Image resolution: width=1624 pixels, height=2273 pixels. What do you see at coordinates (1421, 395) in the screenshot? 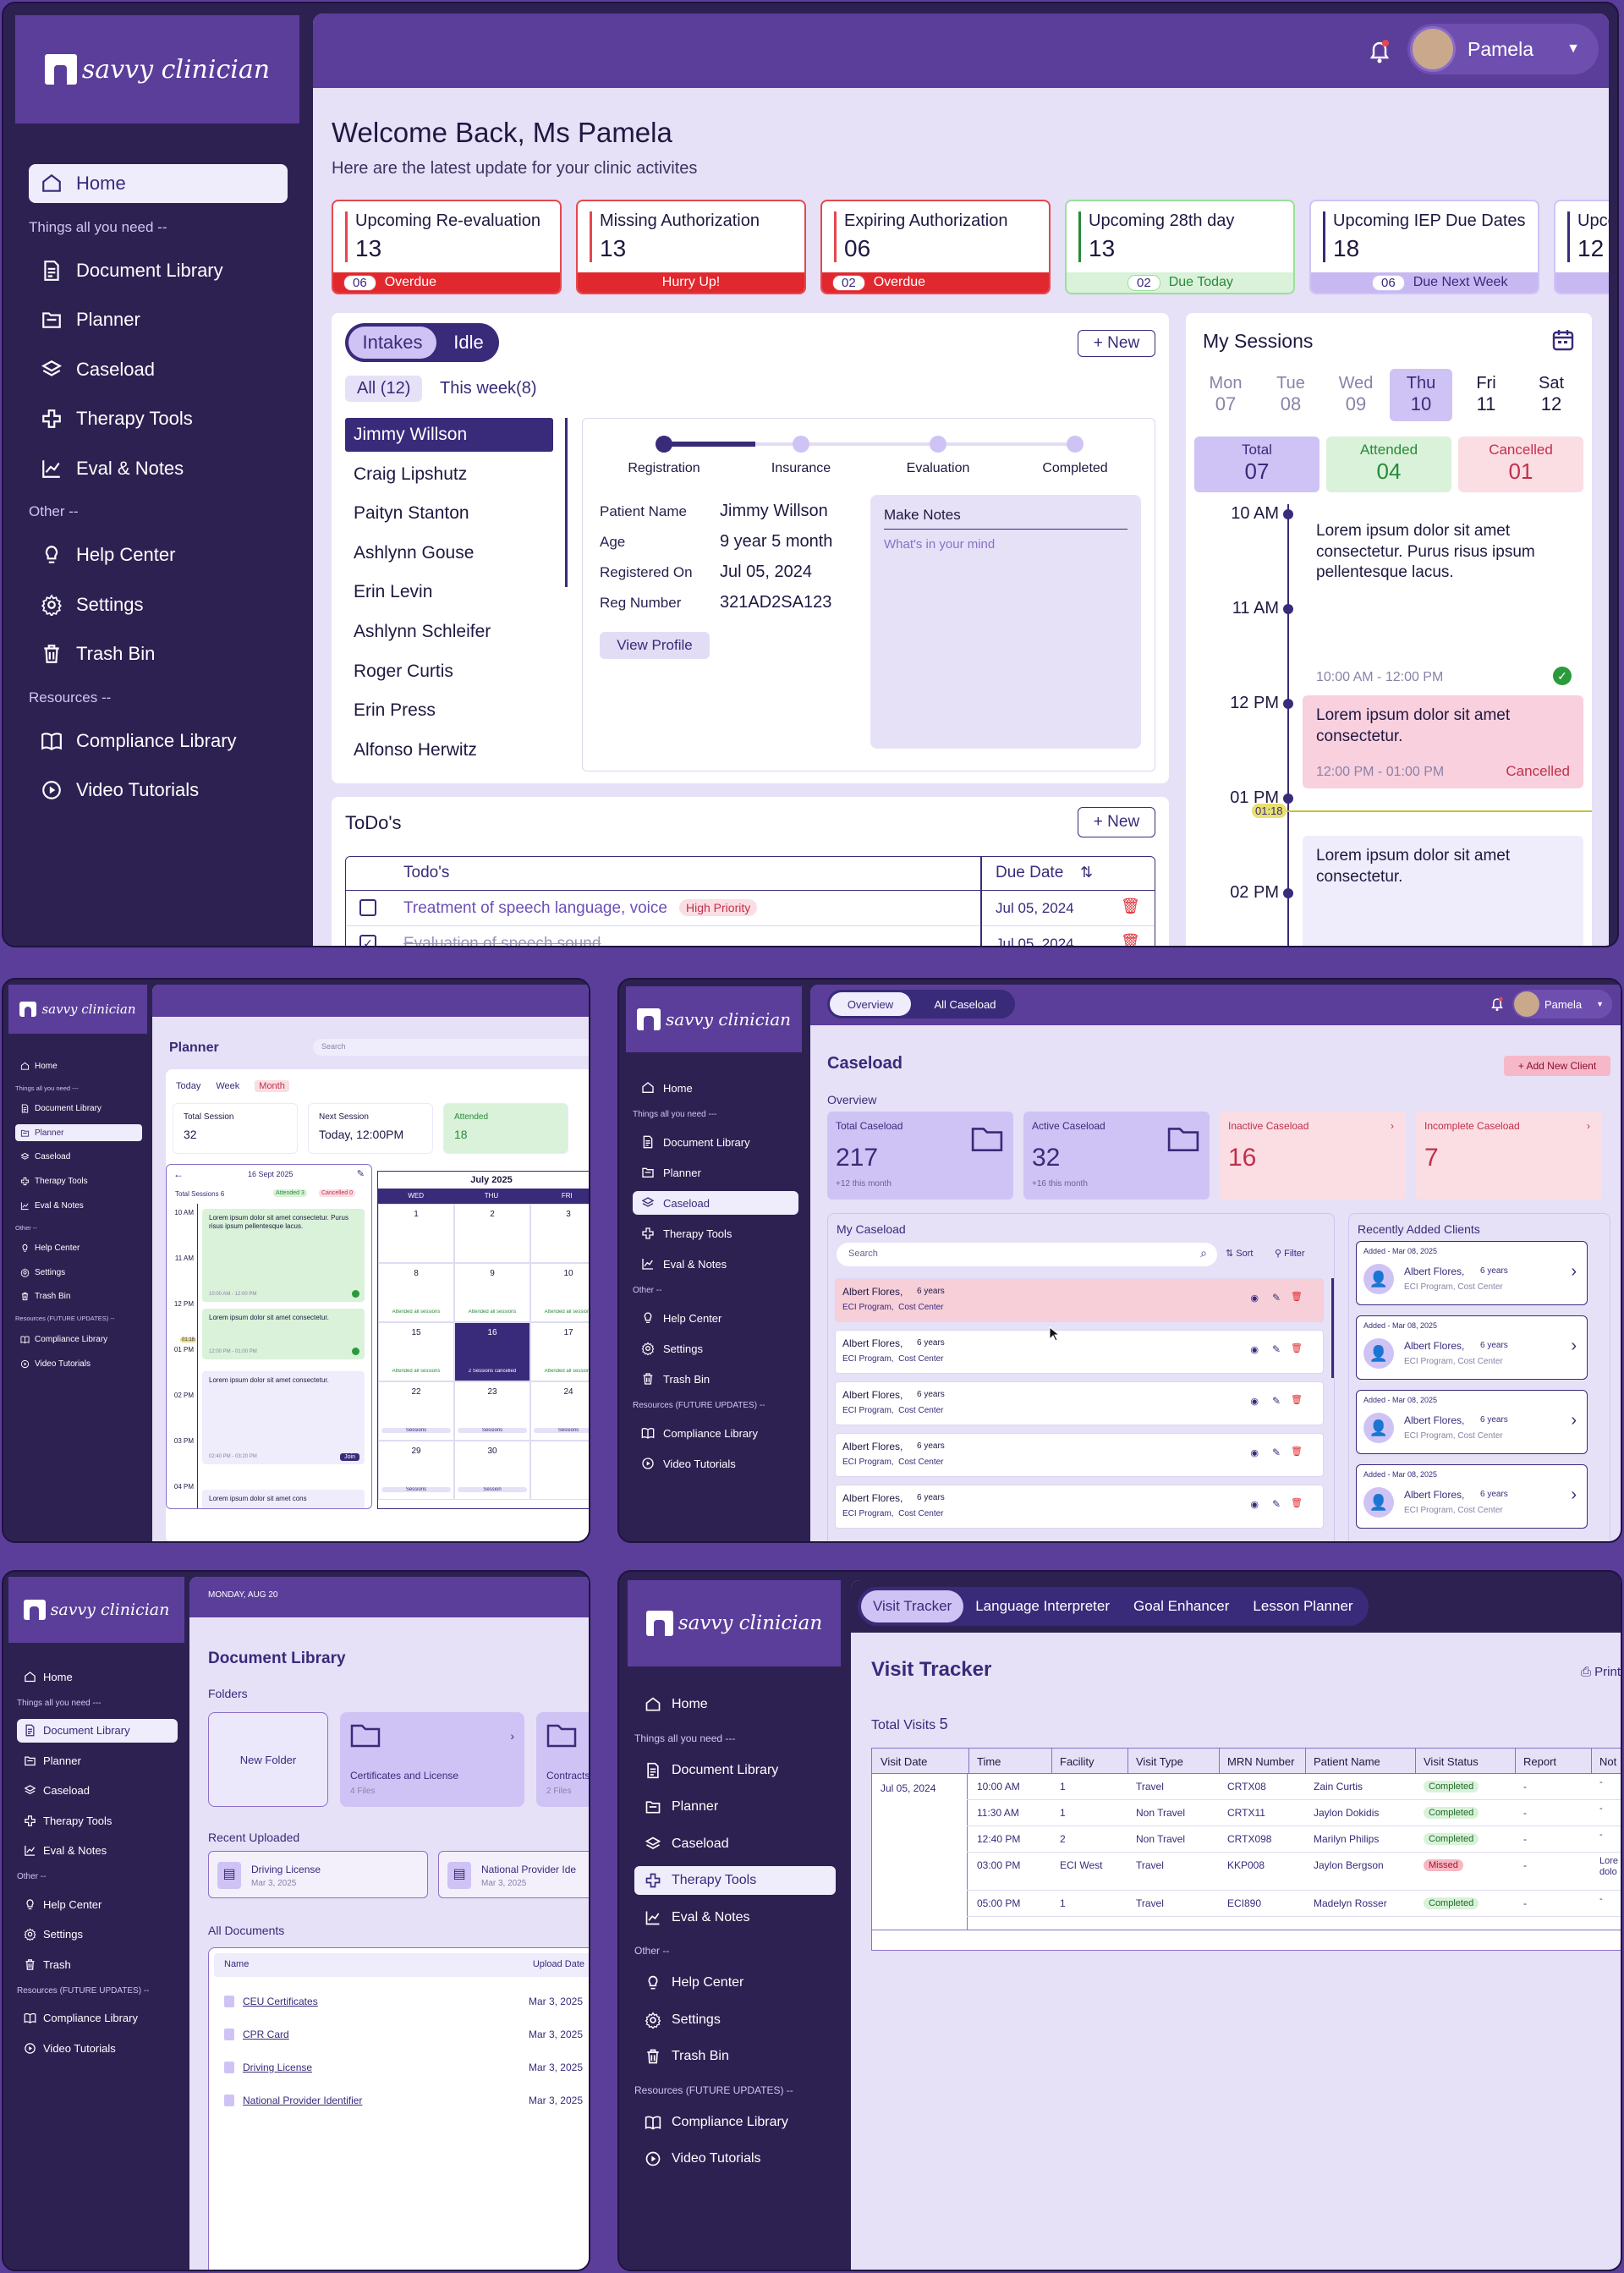
I see `day-tab: Thu 10` at bounding box center [1421, 395].